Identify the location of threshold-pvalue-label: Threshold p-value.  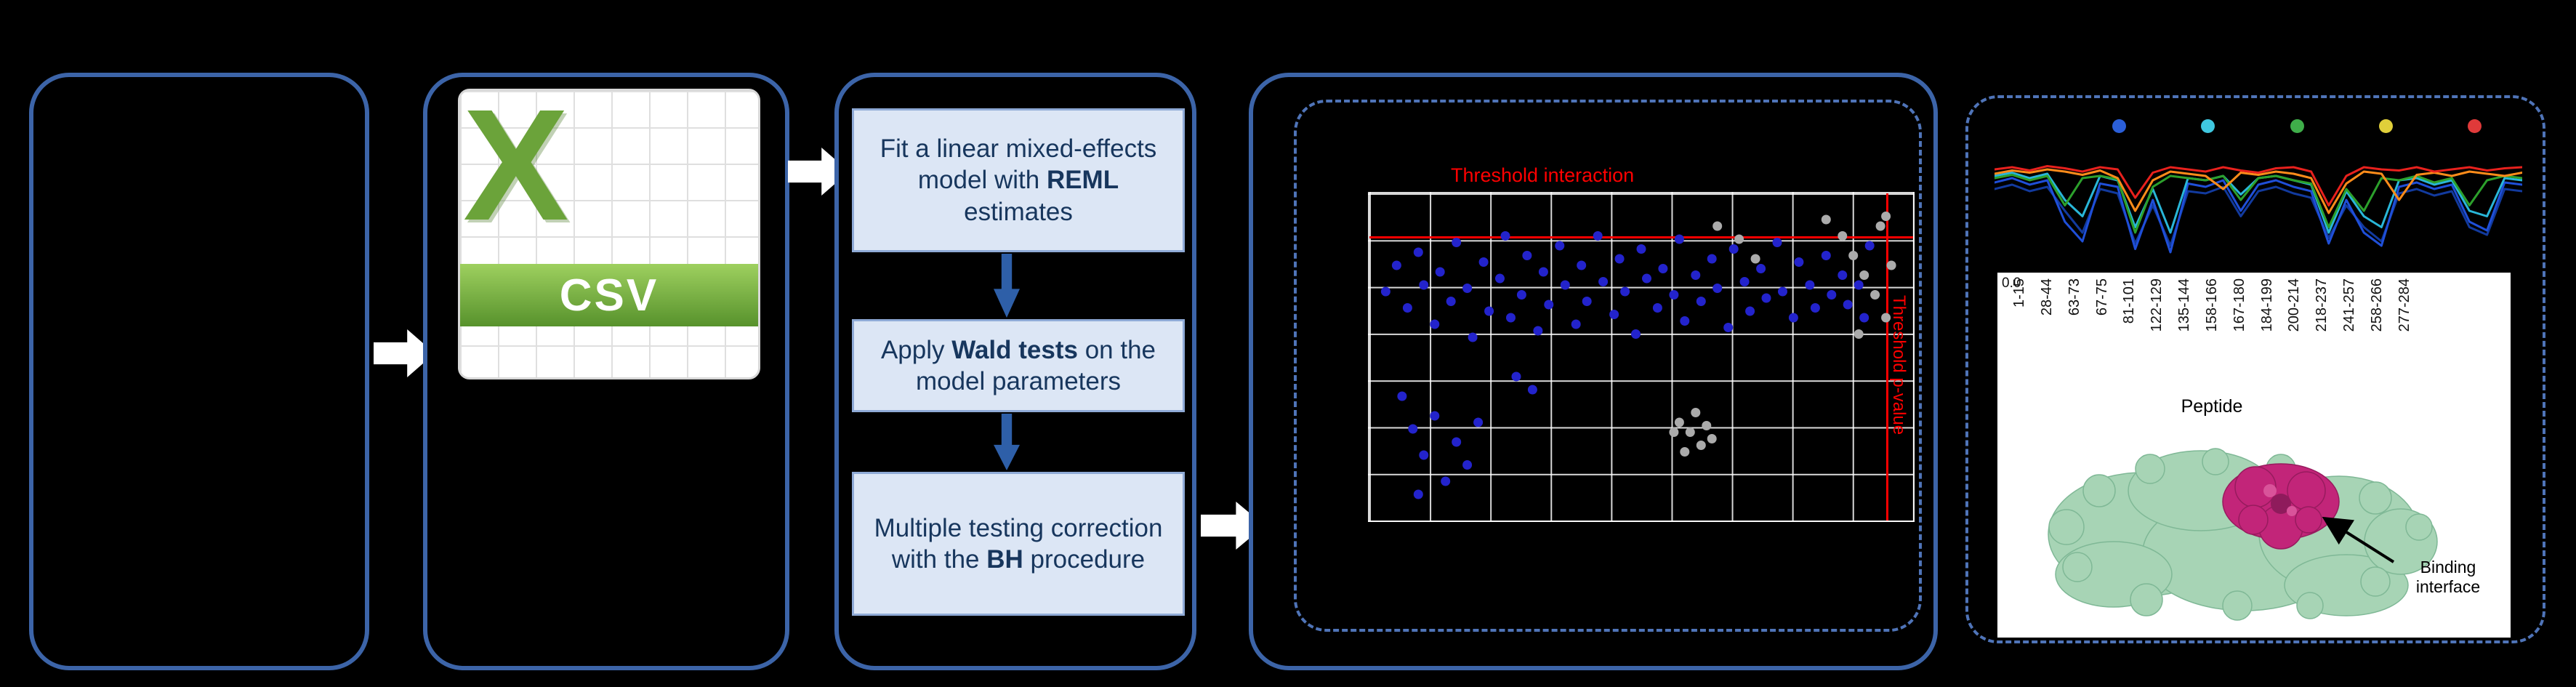
(1899, 365).